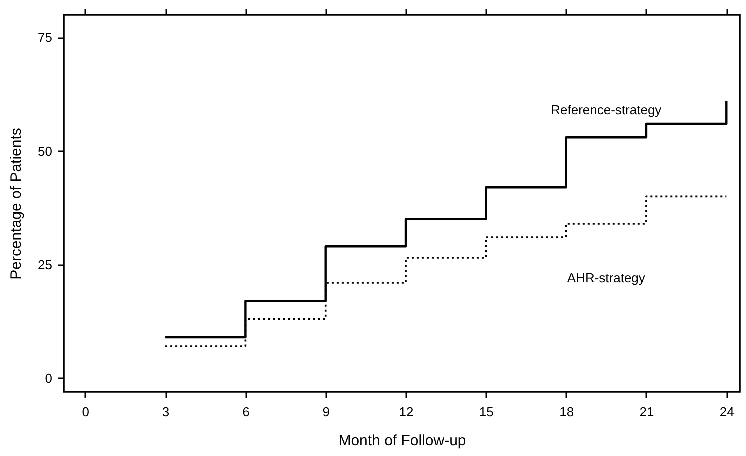  I want to click on x-tick-label: 9, so click(326, 412).